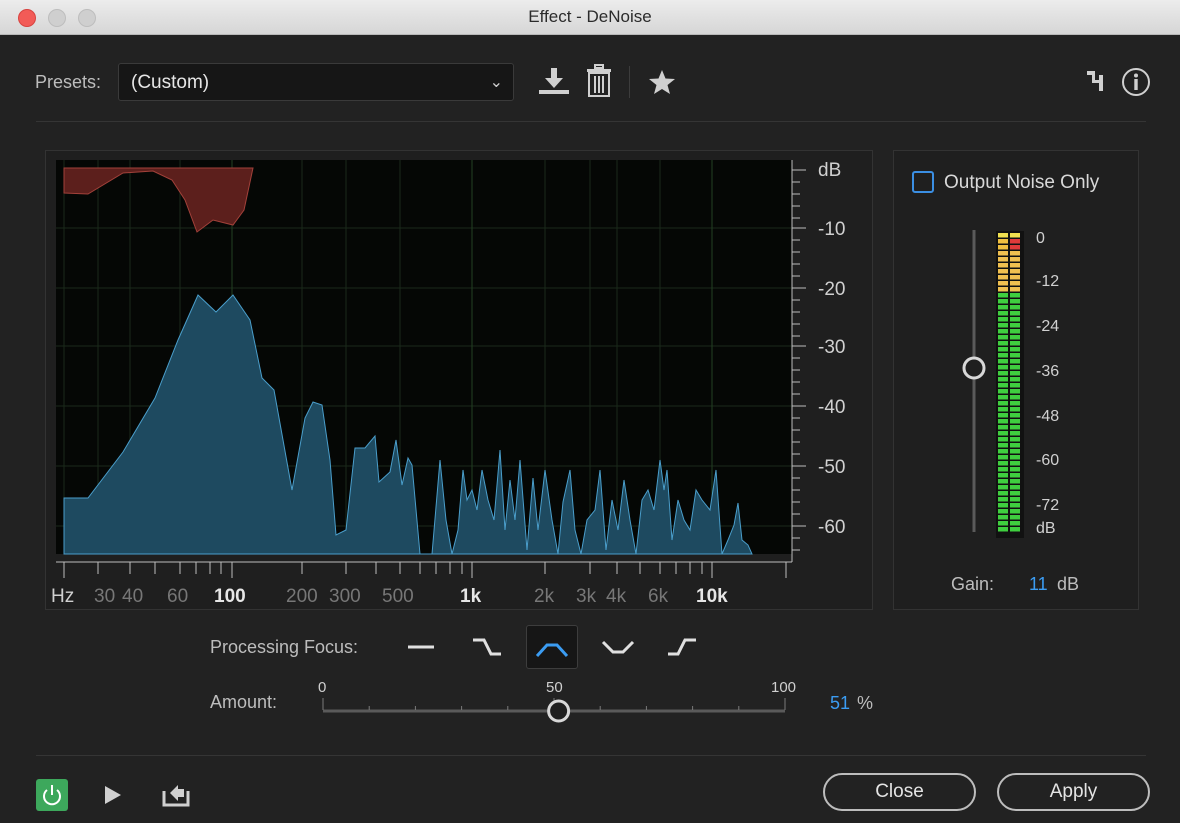 This screenshot has height=823, width=1180. I want to click on focus-low-shelf-button, so click(487, 647).